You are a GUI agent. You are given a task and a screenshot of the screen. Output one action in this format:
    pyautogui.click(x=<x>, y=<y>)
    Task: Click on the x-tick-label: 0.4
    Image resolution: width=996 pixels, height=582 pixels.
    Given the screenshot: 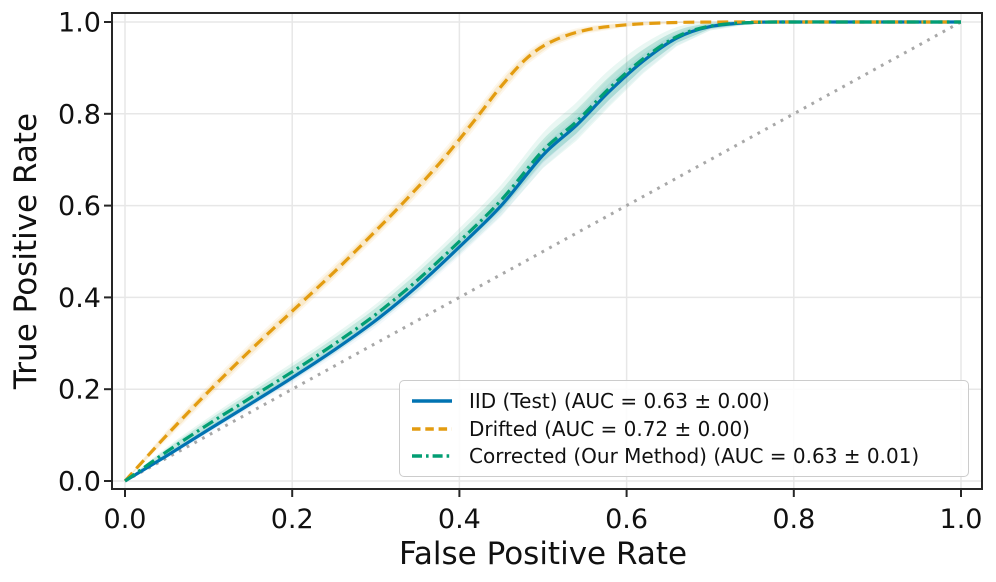 What is the action you would take?
    pyautogui.click(x=459, y=519)
    